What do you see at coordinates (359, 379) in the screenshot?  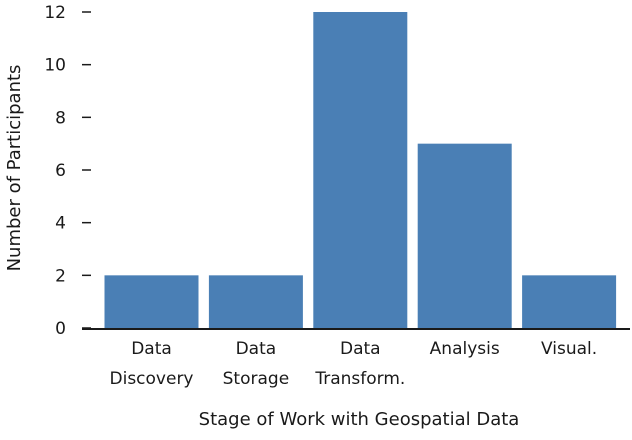 I see `x-tick-label-line: Transform.` at bounding box center [359, 379].